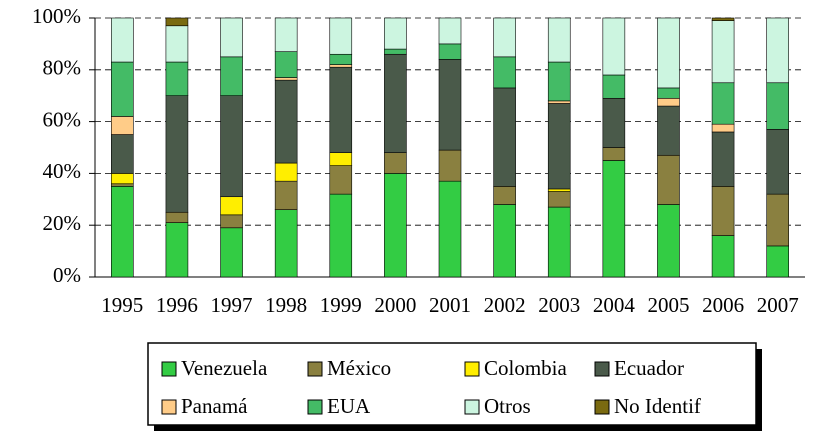 This screenshot has width=819, height=433. I want to click on x-tick-label: 1996, so click(177, 305).